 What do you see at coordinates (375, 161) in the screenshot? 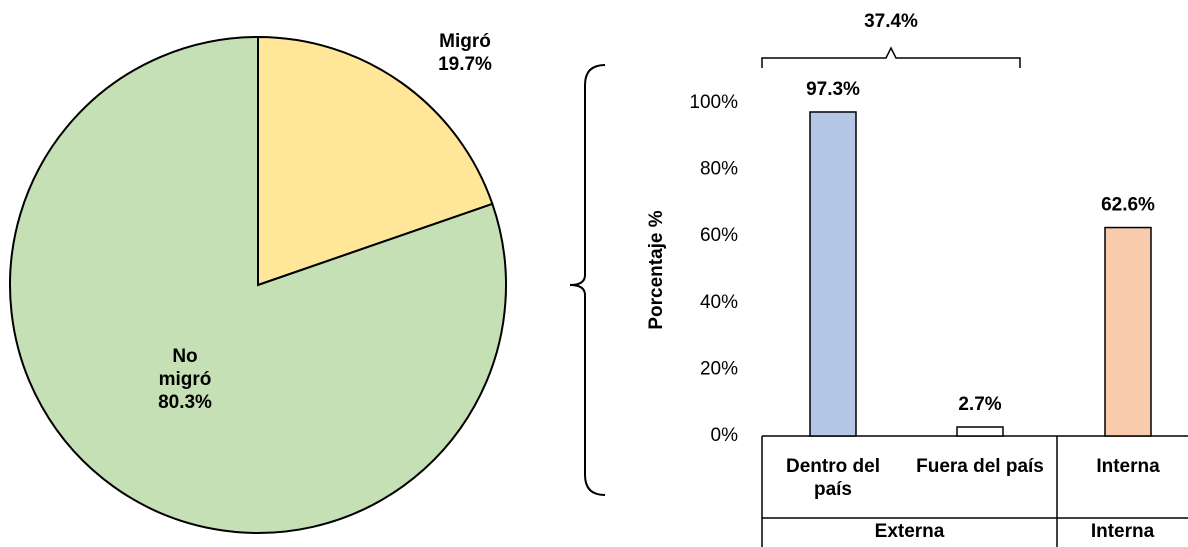
I see `pie-slice` at bounding box center [375, 161].